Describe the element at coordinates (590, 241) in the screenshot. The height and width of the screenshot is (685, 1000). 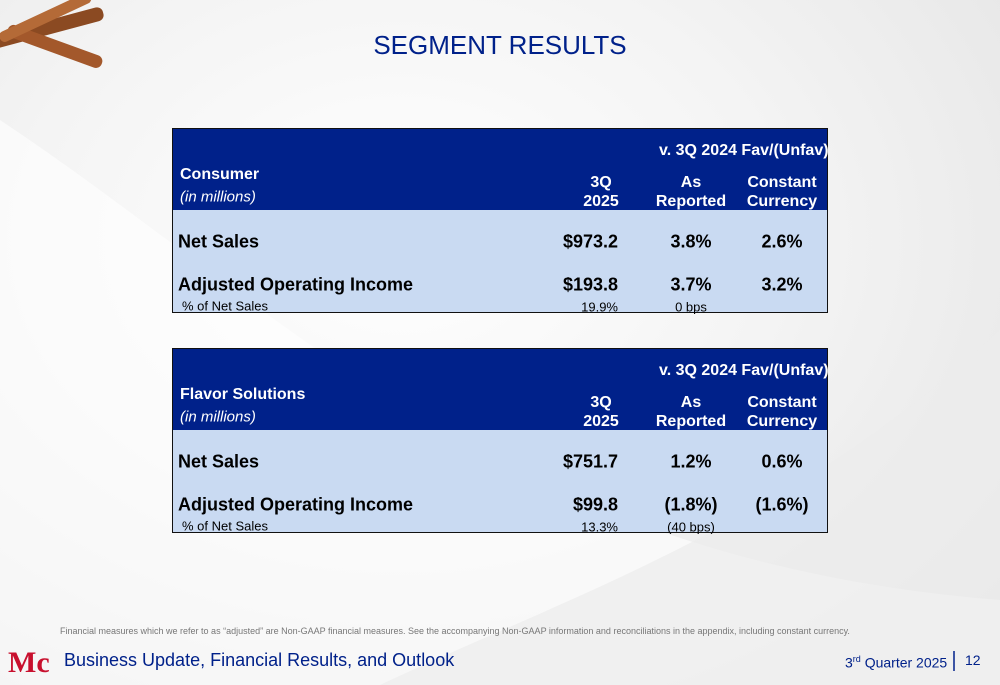
I see `cell: $973.2` at that location.